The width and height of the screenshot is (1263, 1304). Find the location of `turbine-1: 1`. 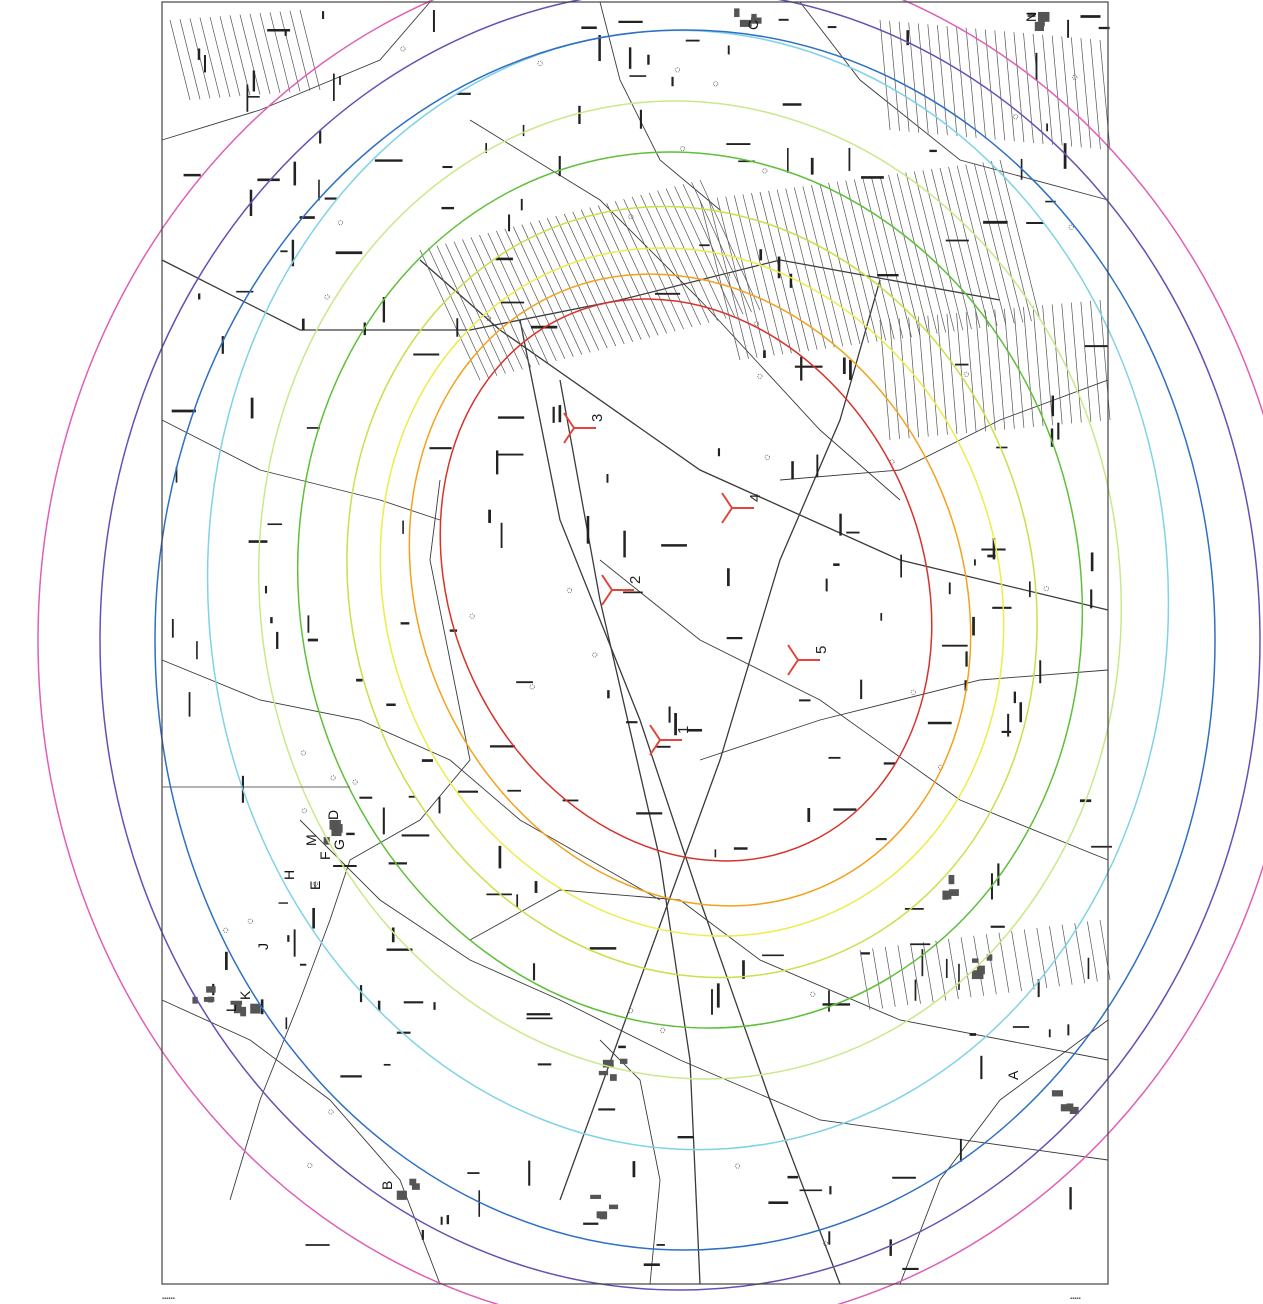

turbine-1: 1 is located at coordinates (670, 740).